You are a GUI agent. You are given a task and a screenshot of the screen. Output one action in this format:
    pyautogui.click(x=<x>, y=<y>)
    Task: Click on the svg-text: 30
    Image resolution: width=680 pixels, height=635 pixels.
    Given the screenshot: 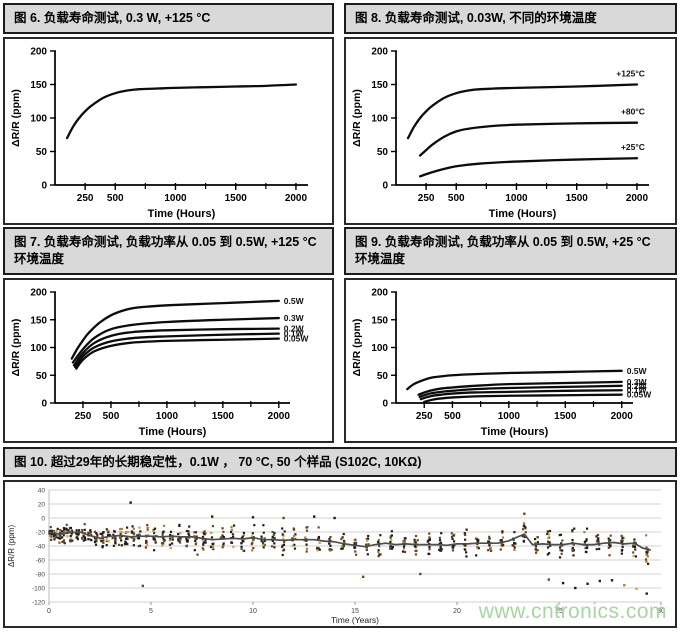 What is the action you would take?
    pyautogui.click(x=661, y=611)
    